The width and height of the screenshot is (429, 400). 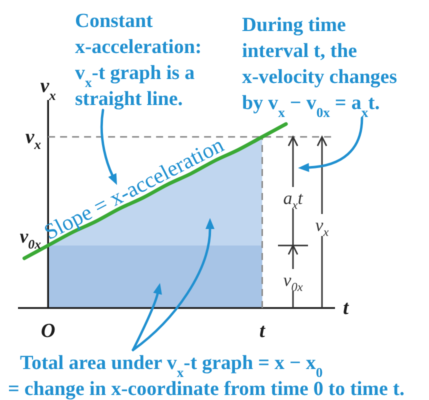 What do you see at coordinates (138, 60) in the screenshot?
I see `text: Constant x-acceleration: v$_{x}$-t graph is a straight line.` at bounding box center [138, 60].